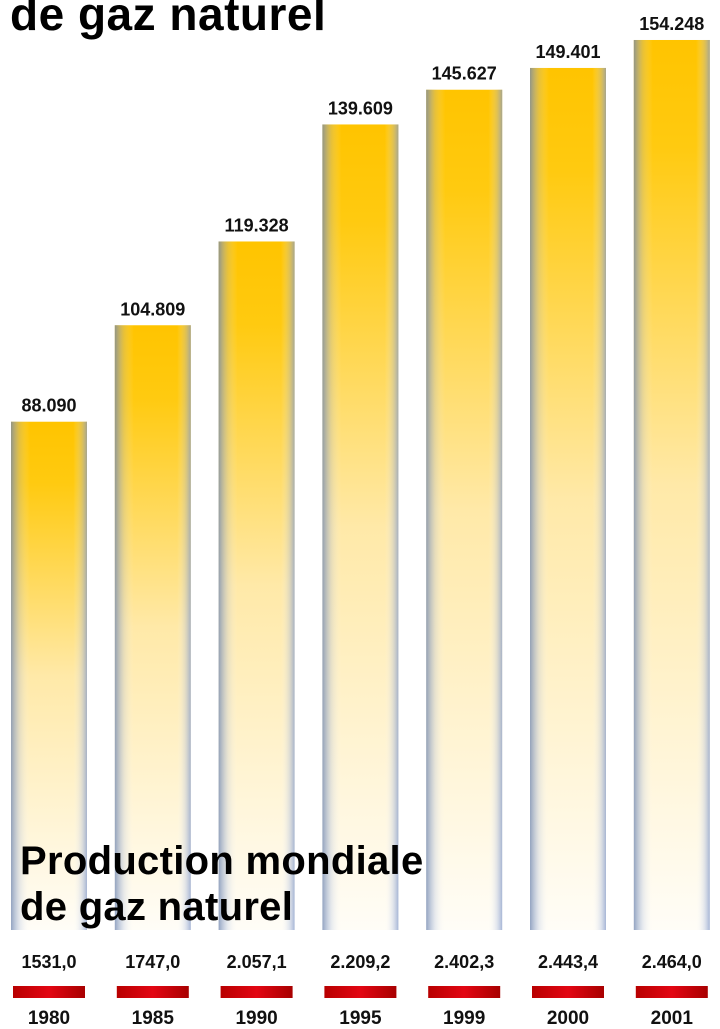 This screenshot has height=1029, width=720. I want to click on bar-value-label: 149.401, so click(567, 52).